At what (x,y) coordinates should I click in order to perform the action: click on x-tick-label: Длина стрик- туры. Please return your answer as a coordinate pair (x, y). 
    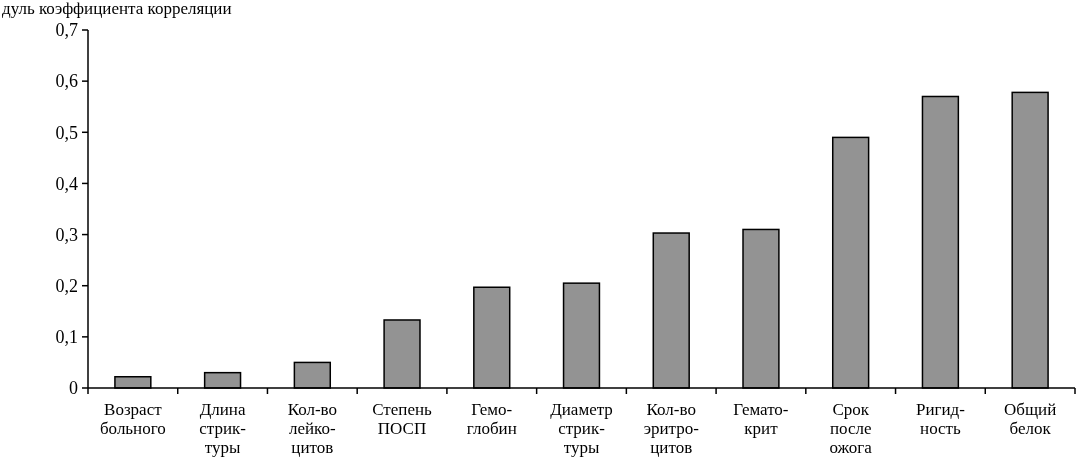
    Looking at the image, I should click on (223, 428).